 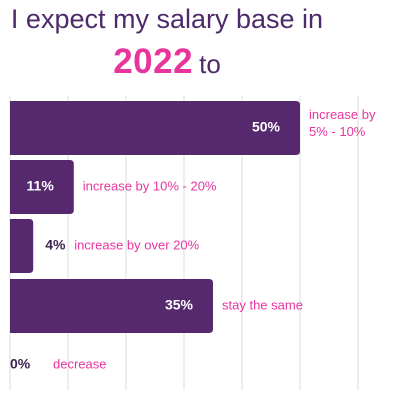 What do you see at coordinates (179, 305) in the screenshot?
I see `value-label: 35%` at bounding box center [179, 305].